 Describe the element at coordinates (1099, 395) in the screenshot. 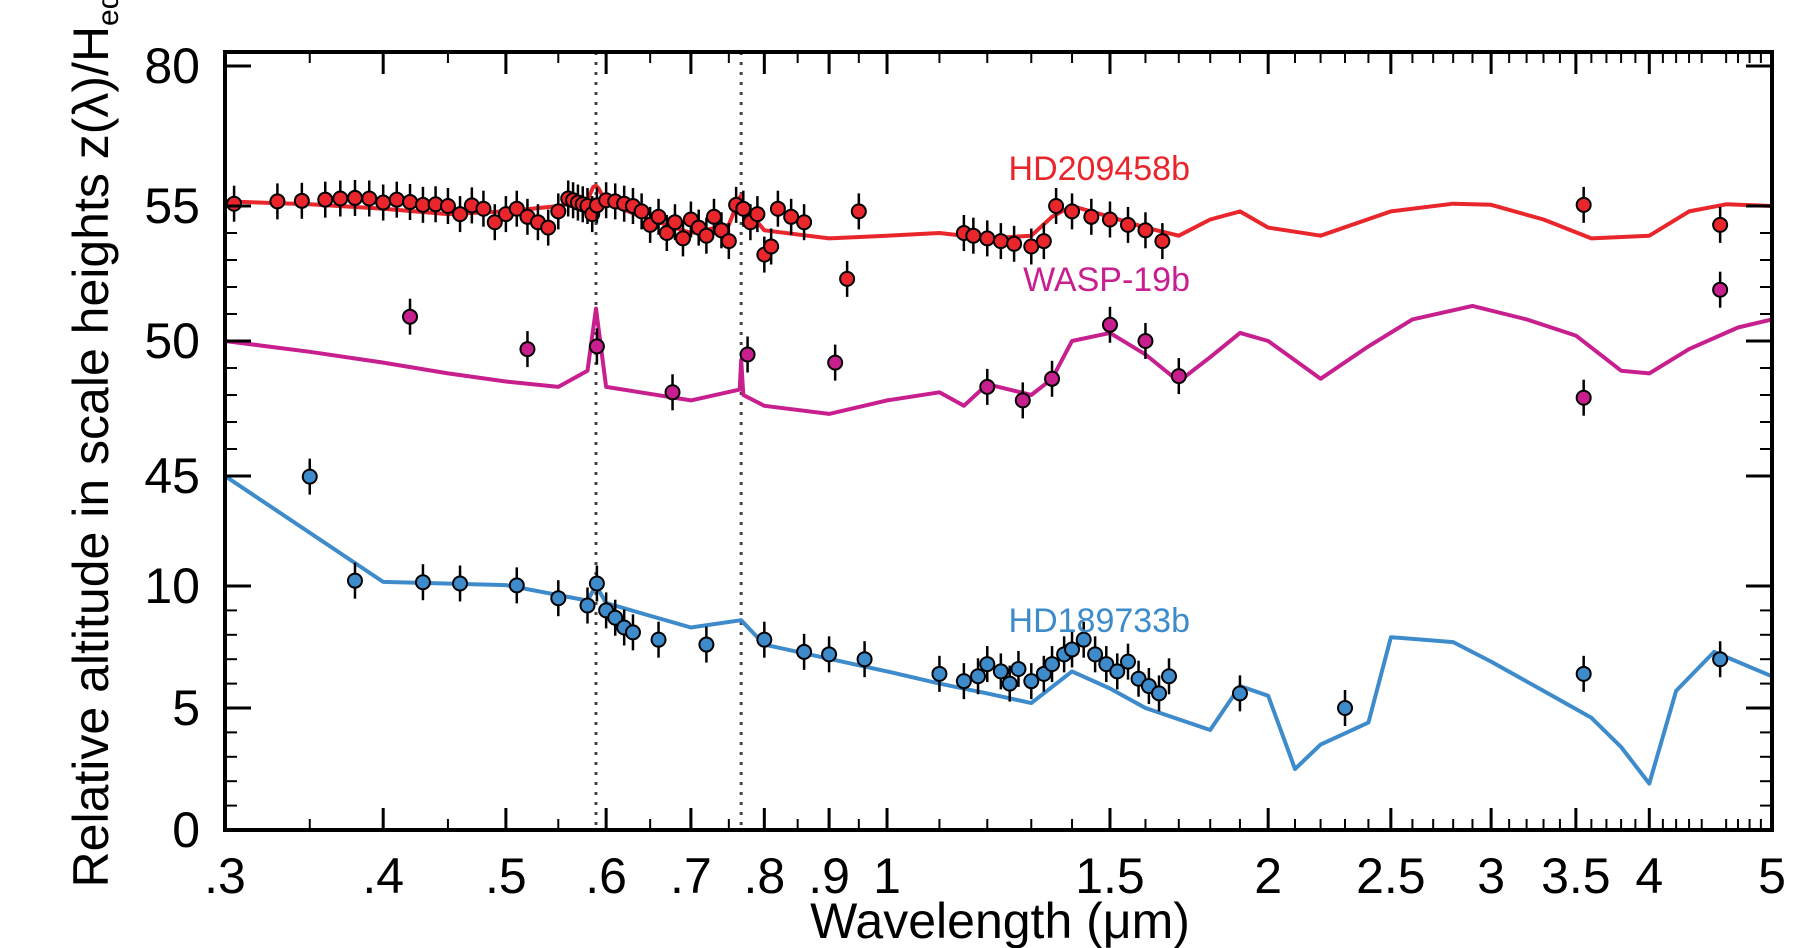

I see `series-labels: HD209458b WASP-19b HD189733b` at that location.